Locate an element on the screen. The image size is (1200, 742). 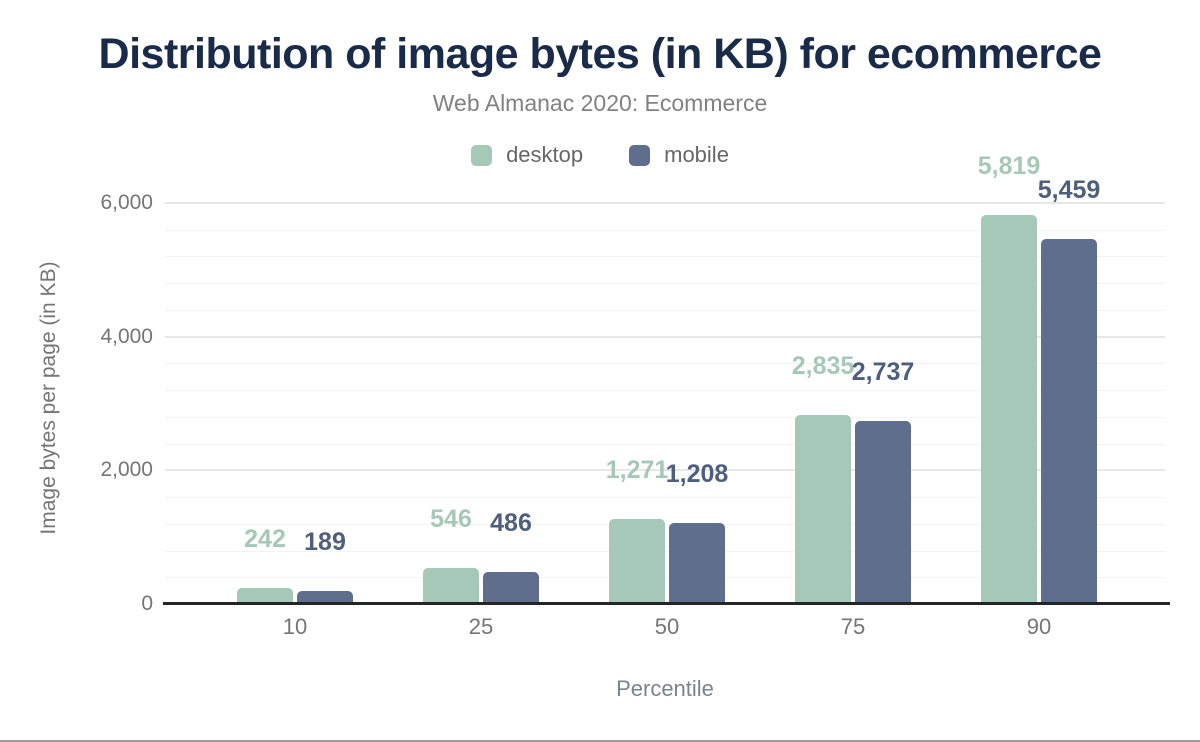
y-tick-label-6000: 6,000 is located at coordinates (126, 202).